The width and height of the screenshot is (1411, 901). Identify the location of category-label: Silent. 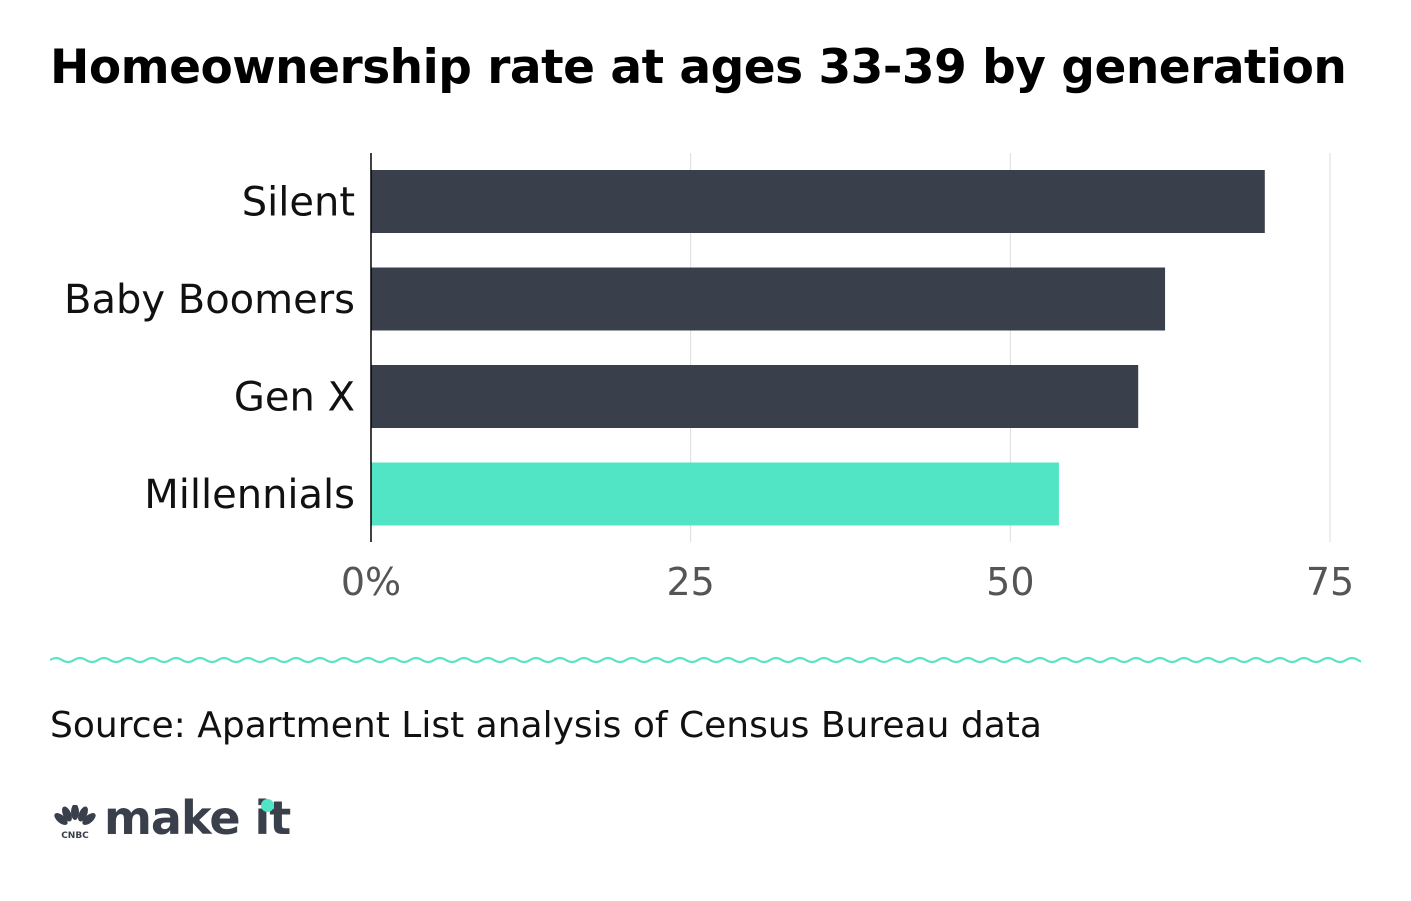
(298, 203).